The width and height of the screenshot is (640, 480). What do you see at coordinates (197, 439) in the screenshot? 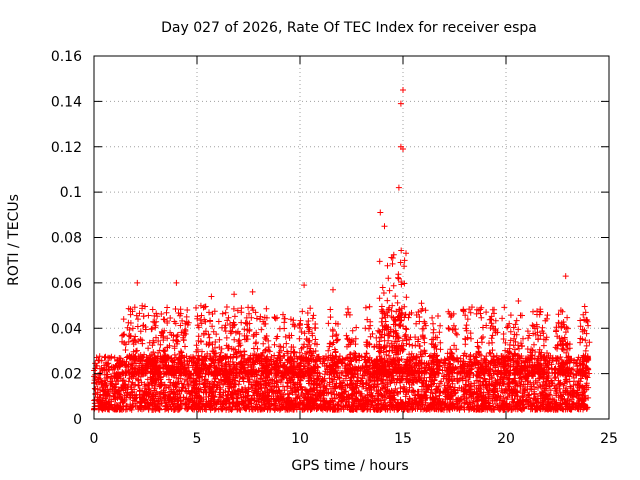
I see `x-tick-label: 5` at bounding box center [197, 439].